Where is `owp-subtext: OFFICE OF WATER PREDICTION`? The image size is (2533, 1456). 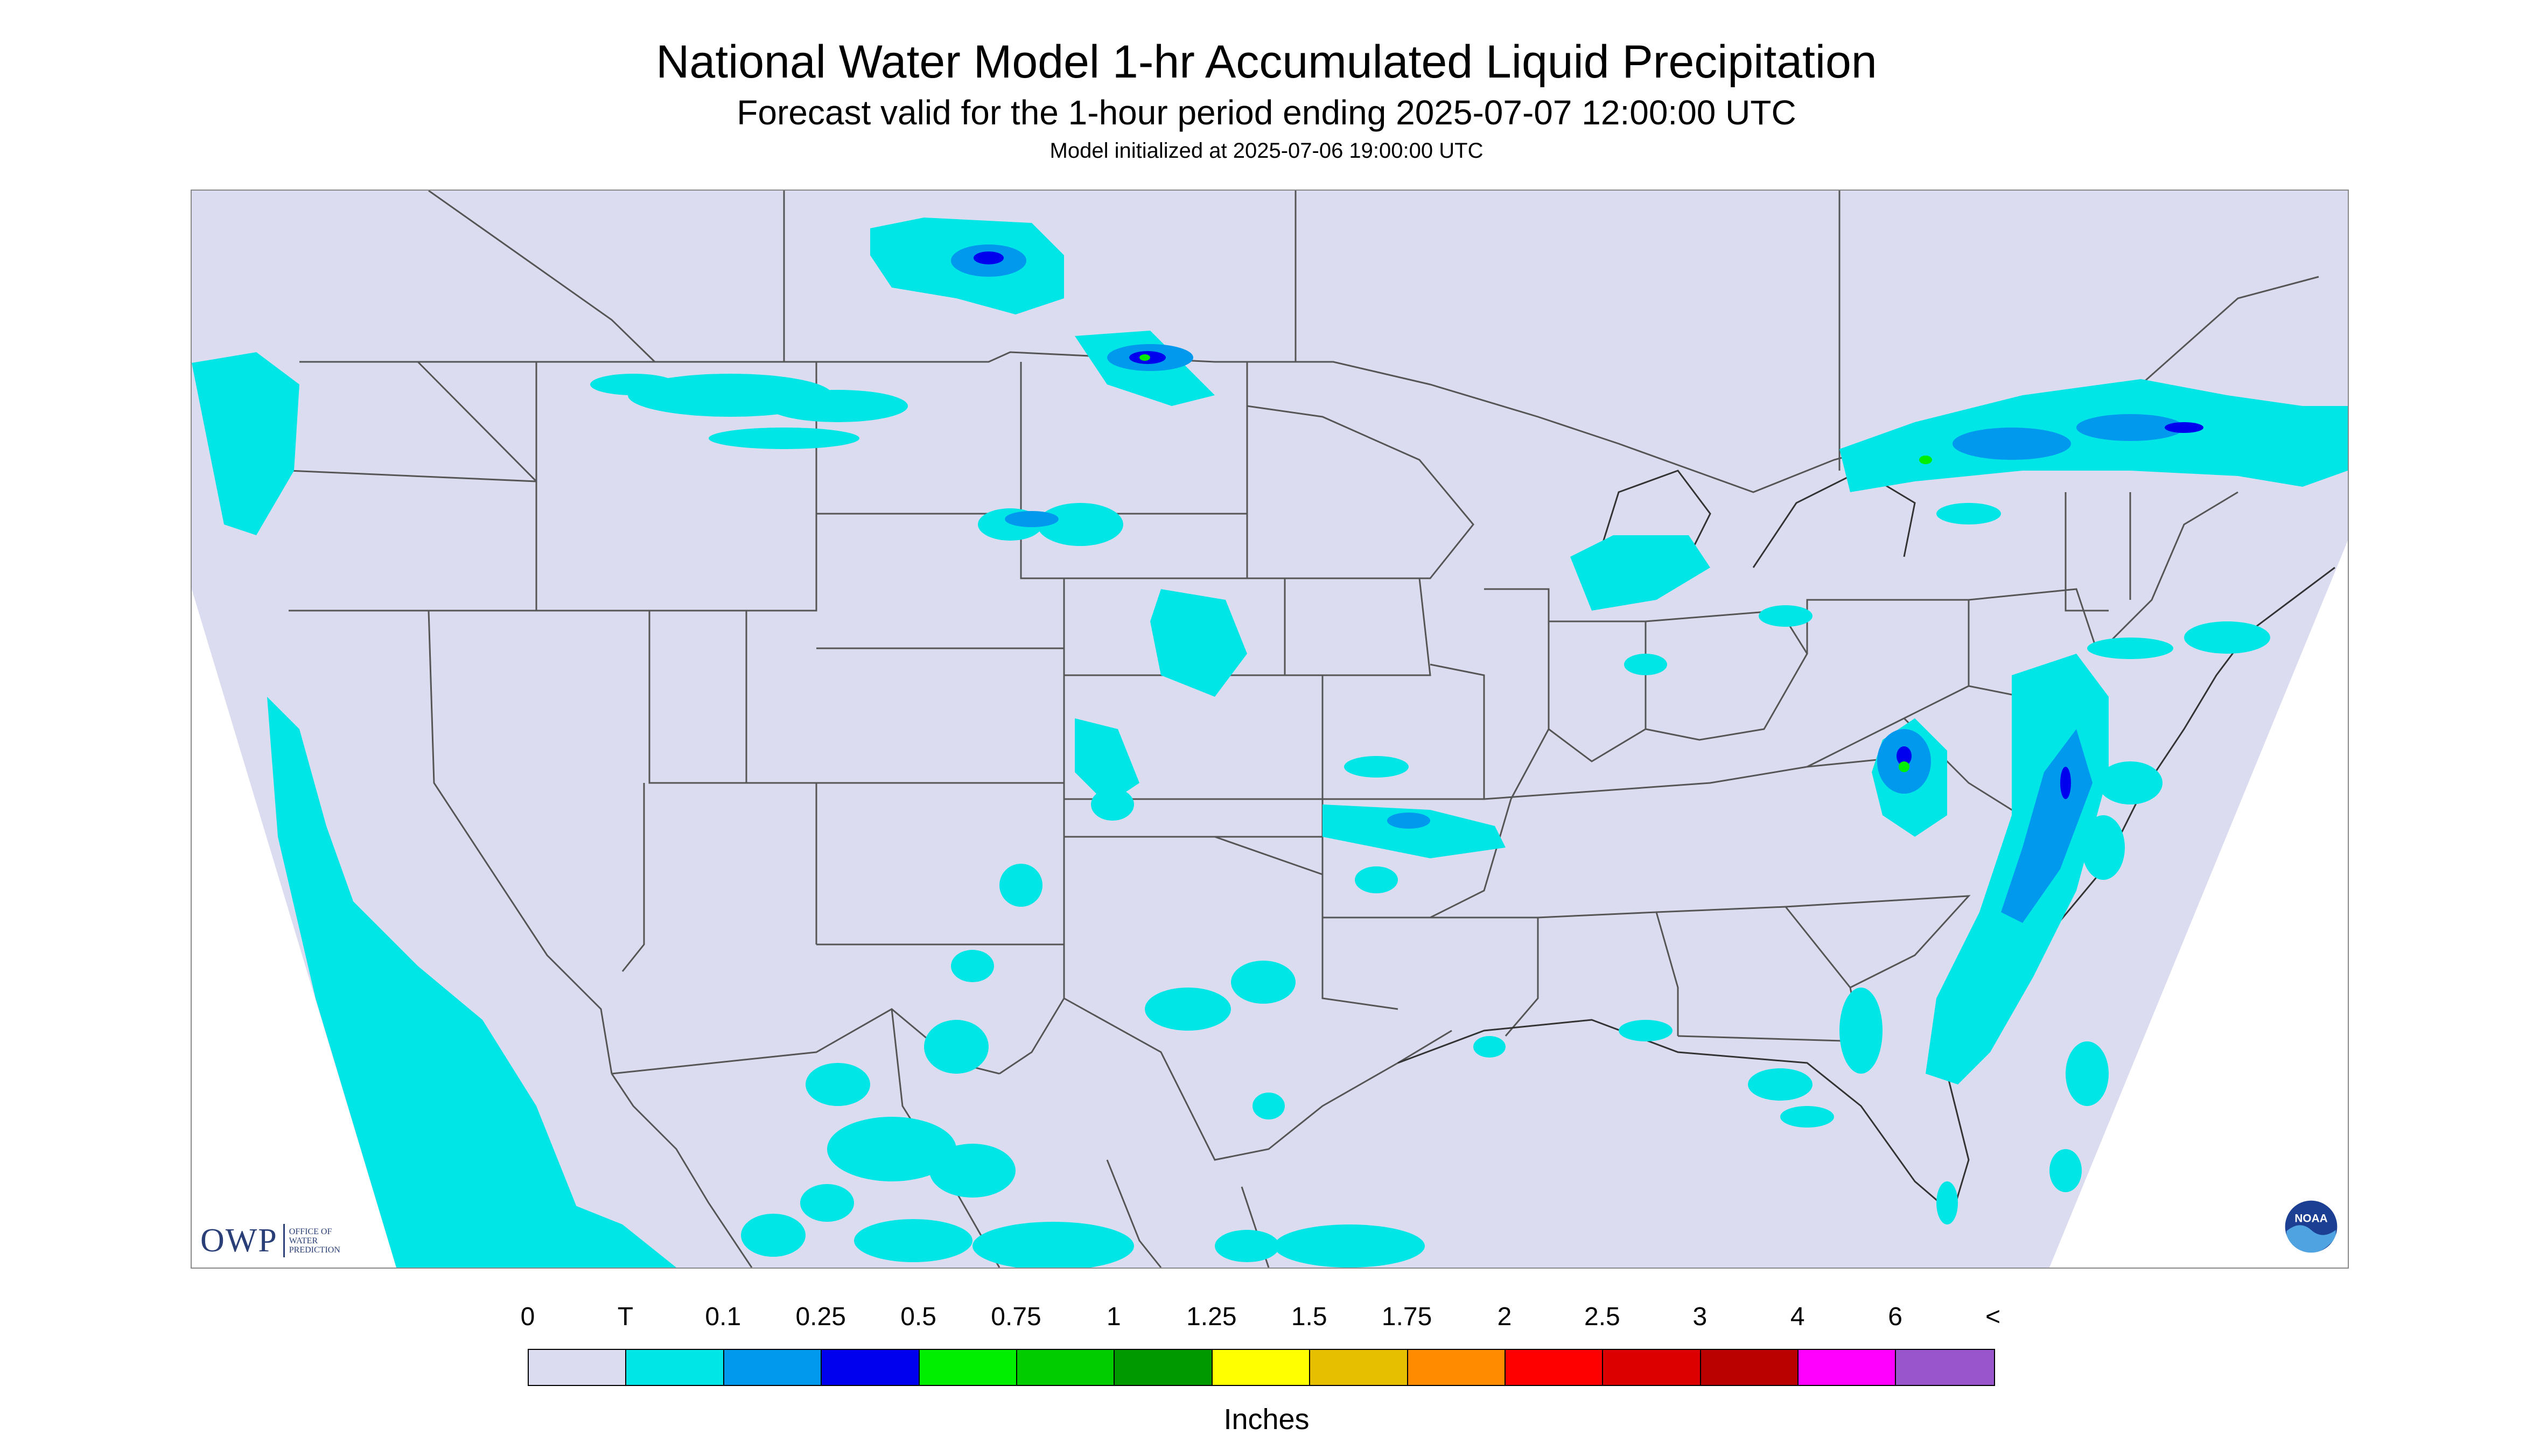 owp-subtext: OFFICE OF WATER PREDICTION is located at coordinates (314, 1241).